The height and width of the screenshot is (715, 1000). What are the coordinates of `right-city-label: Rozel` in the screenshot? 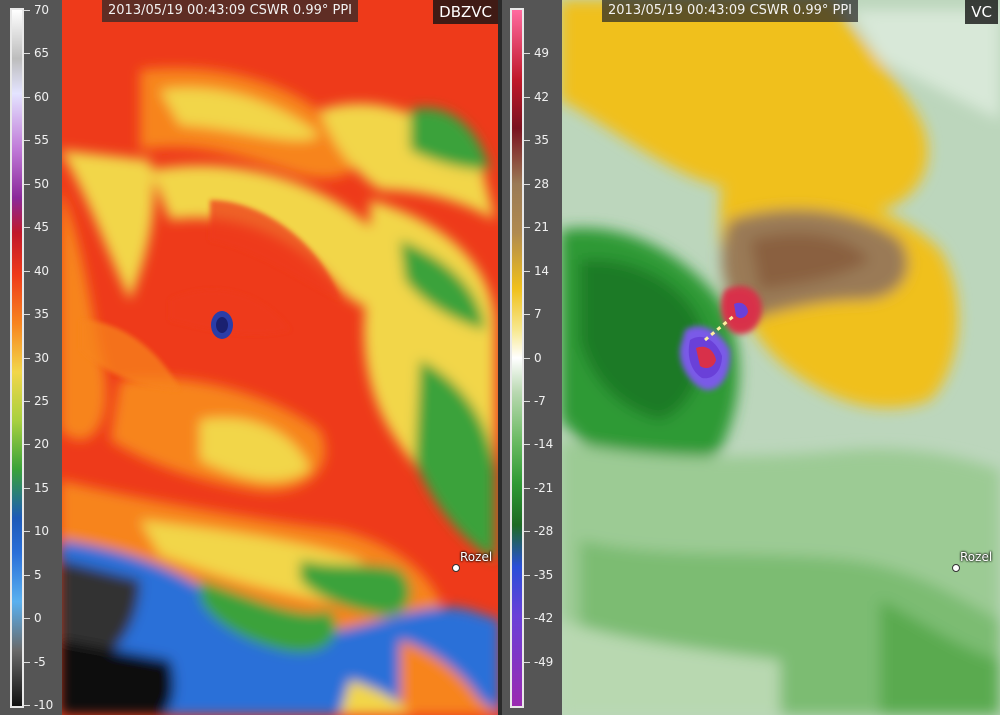 It's located at (976, 557).